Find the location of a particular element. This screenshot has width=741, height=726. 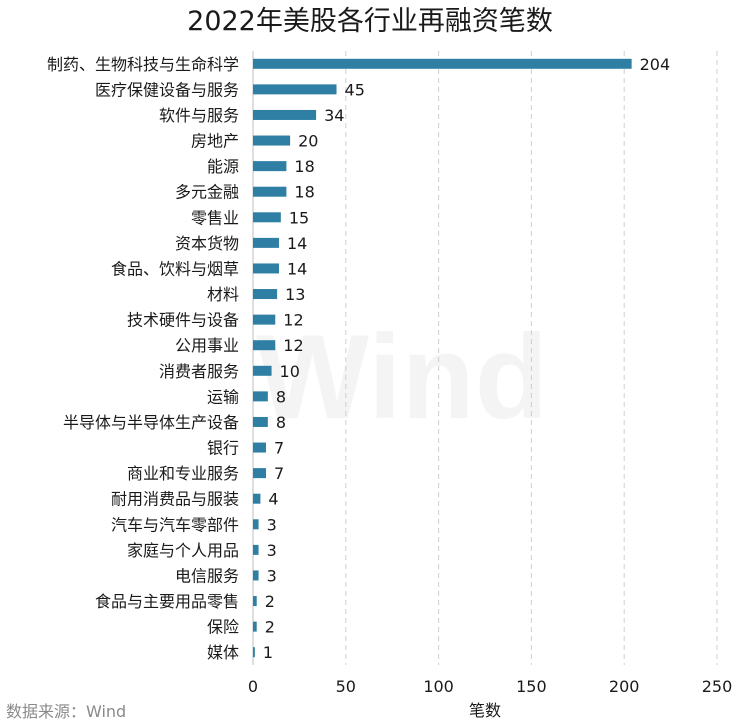

category-label: 食品与主要用品零售 is located at coordinates (167, 601).